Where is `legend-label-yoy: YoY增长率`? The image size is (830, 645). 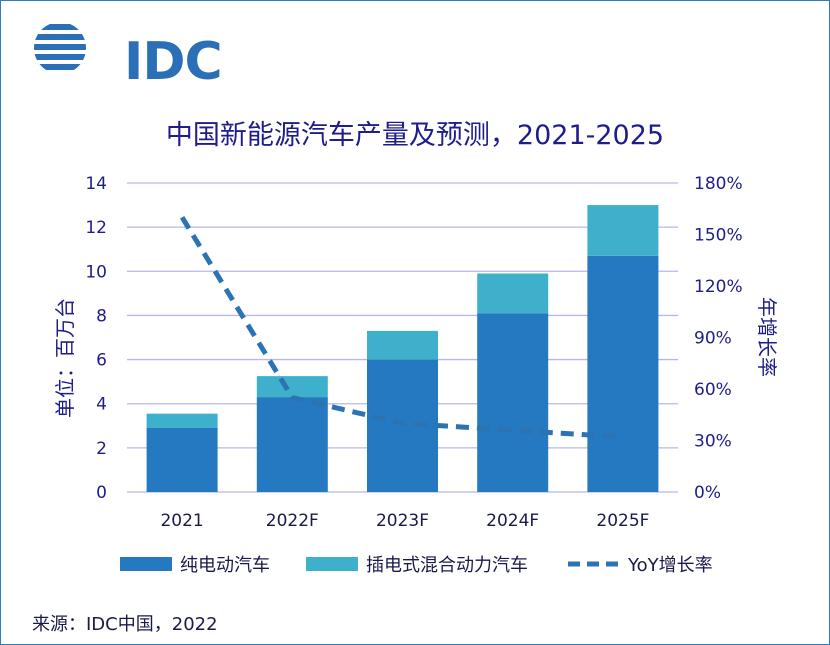 legend-label-yoy: YoY增长率 is located at coordinates (670, 565).